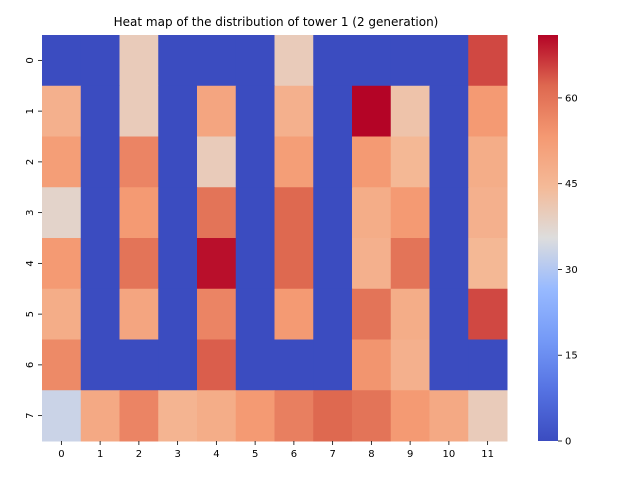 This screenshot has width=640, height=480. Describe the element at coordinates (255, 365) in the screenshot. I see `heatmap-cell-r6-c5` at that location.